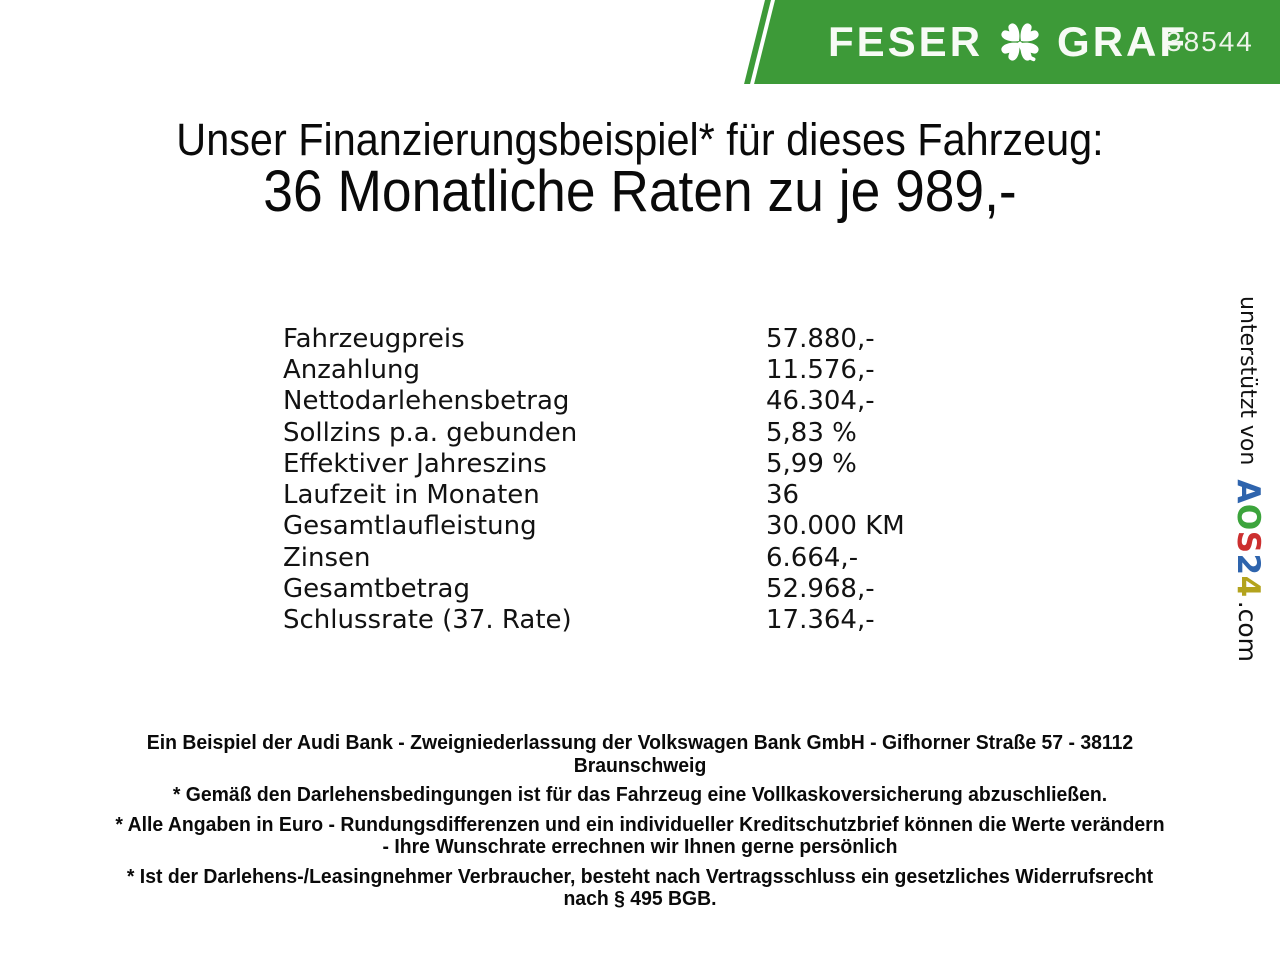 The image size is (1280, 960). Describe the element at coordinates (1210, 41) in the screenshot. I see `vehicle-number: 38544` at that location.